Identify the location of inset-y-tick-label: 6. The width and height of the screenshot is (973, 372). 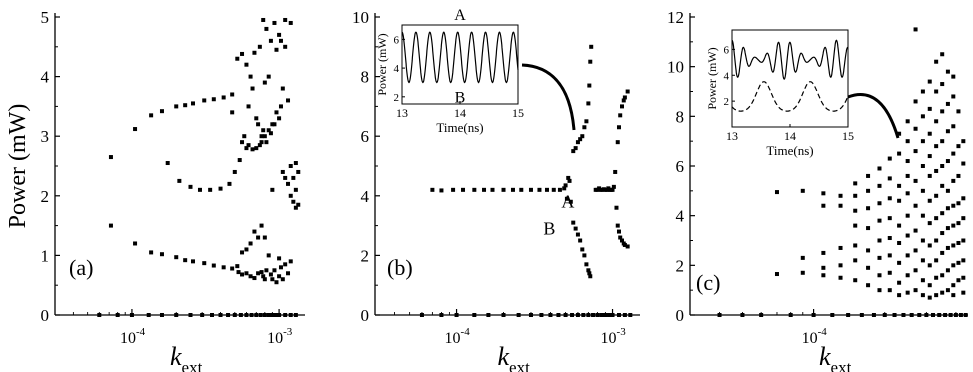
(397, 40).